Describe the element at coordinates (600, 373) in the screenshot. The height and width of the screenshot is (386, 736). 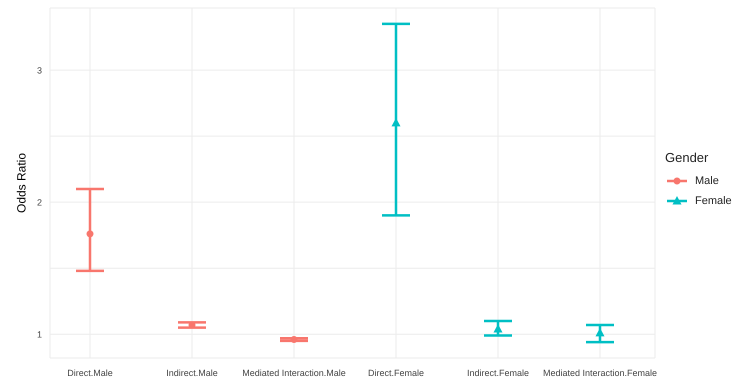
I see `x-tick-label: Mediated Interaction.Female` at that location.